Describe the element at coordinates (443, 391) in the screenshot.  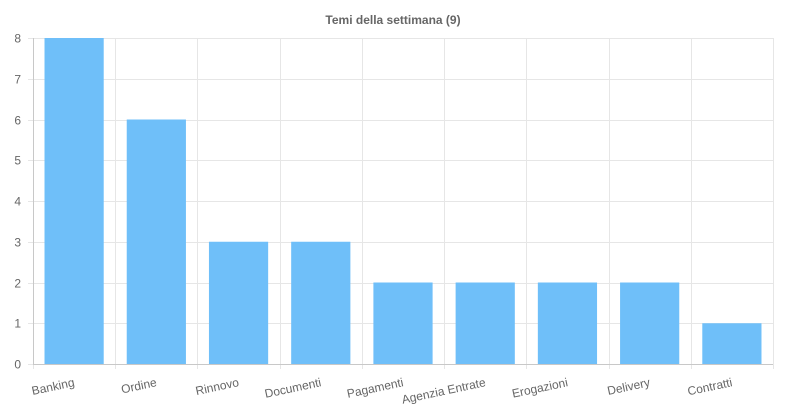
I see `x-tick-label: Agenzia Entrate` at that location.